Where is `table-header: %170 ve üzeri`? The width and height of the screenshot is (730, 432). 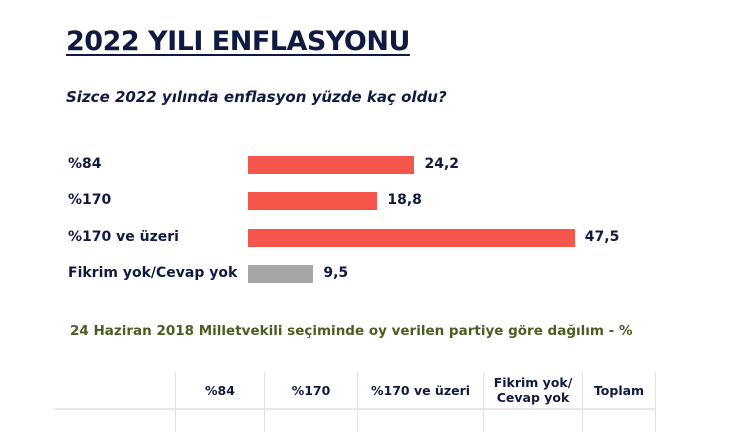
table-header: %170 ve üzeri is located at coordinates (420, 390).